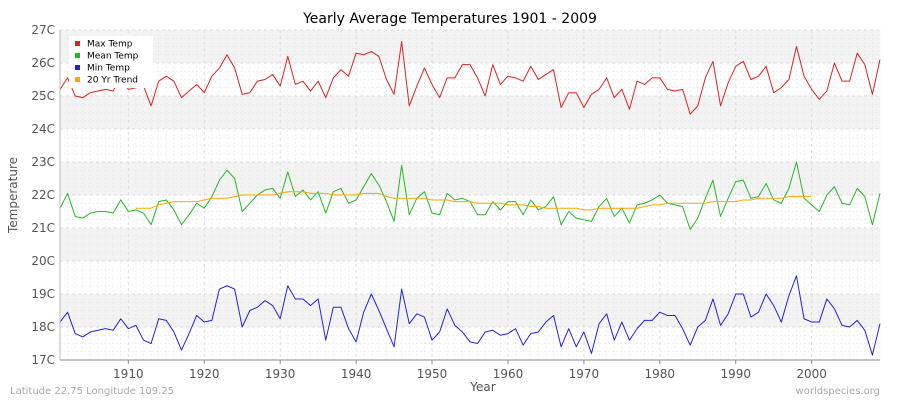  I want to click on x-tick-label: 1910, so click(128, 374).